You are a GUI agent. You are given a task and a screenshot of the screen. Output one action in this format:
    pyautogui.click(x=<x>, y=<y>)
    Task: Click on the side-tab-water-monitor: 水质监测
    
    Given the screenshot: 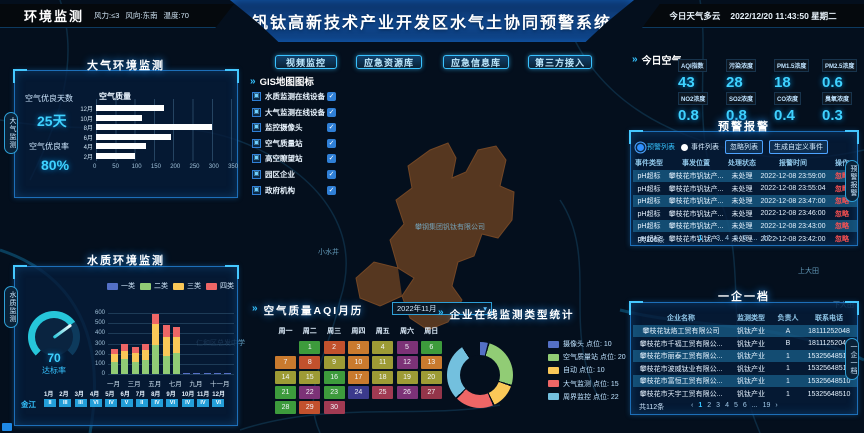 What is the action you would take?
    pyautogui.click(x=11, y=307)
    